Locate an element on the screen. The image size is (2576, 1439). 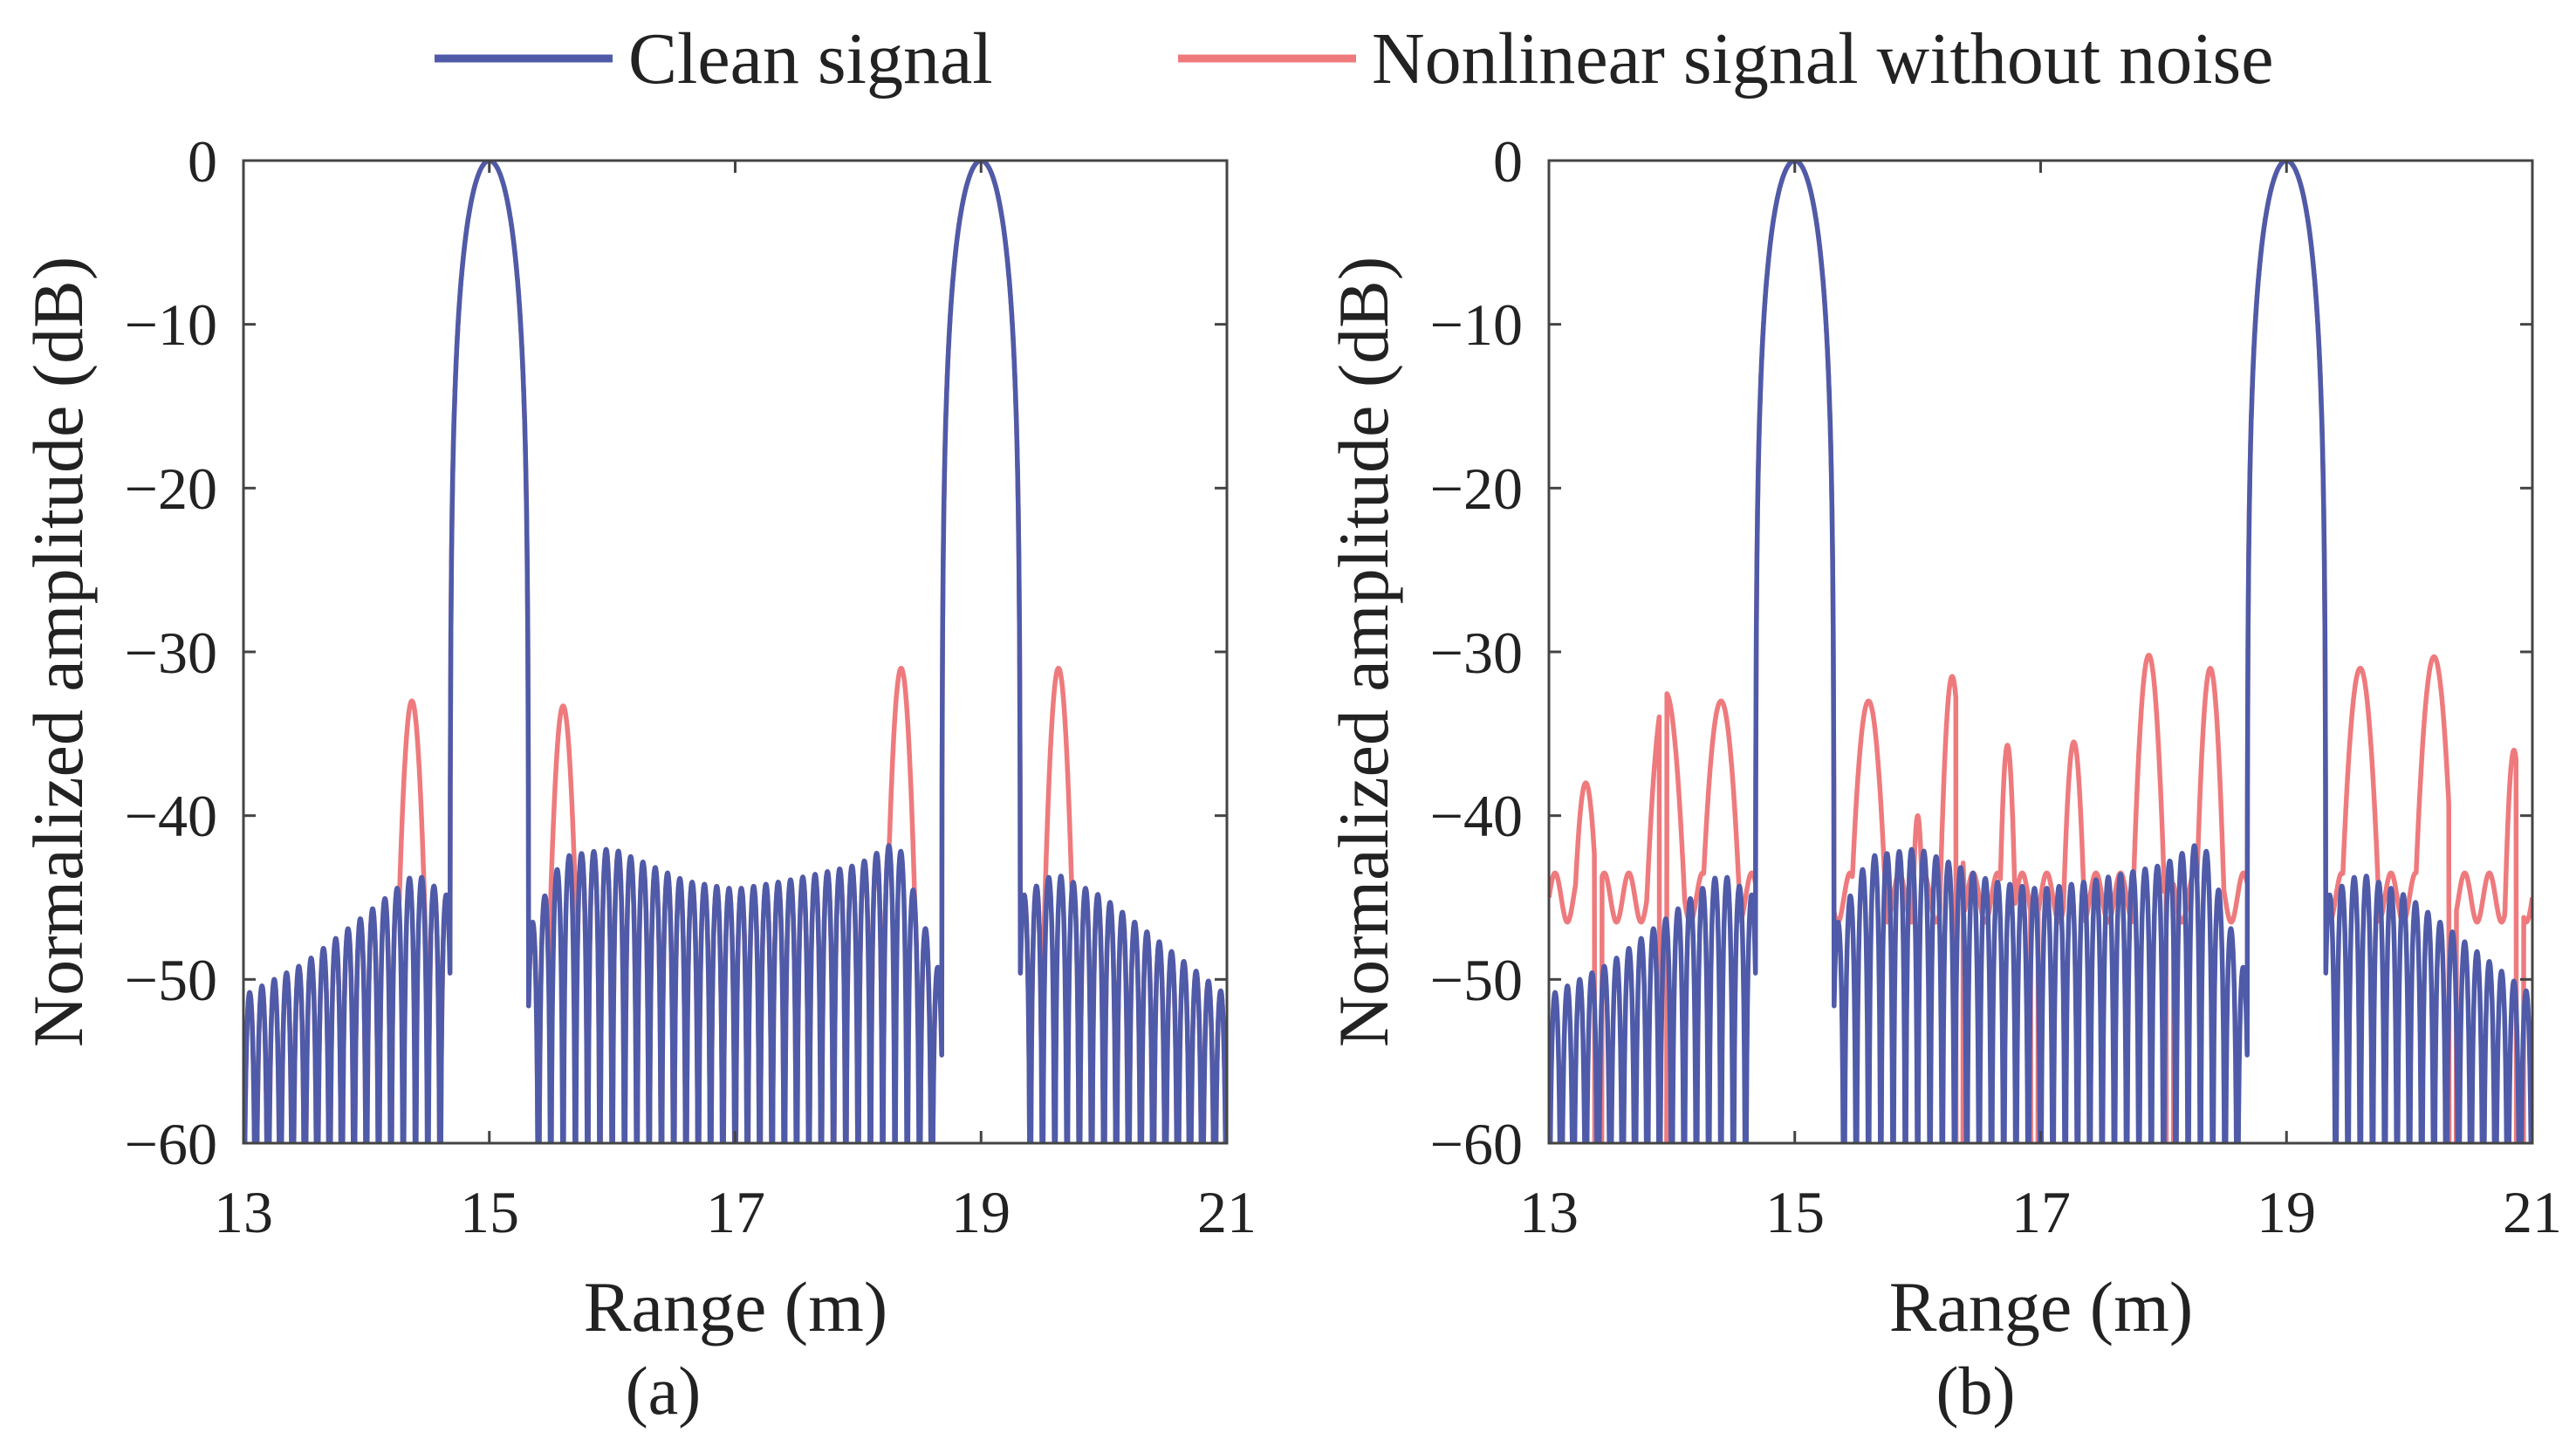
panel-b-xtick-label: 17 is located at coordinates (2041, 1212).